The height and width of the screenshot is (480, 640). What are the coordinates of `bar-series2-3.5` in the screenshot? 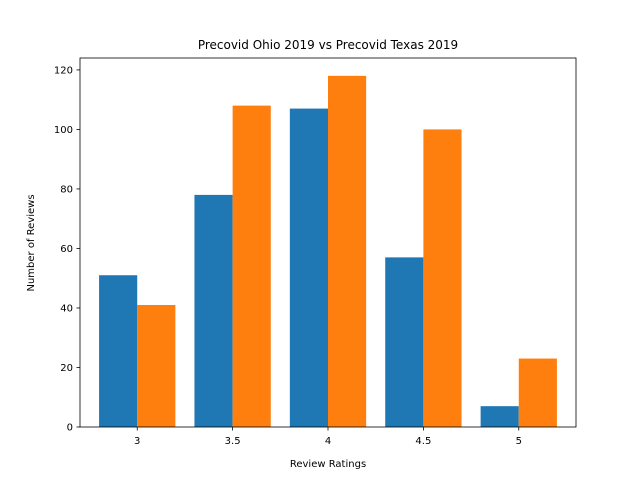 It's located at (251, 266).